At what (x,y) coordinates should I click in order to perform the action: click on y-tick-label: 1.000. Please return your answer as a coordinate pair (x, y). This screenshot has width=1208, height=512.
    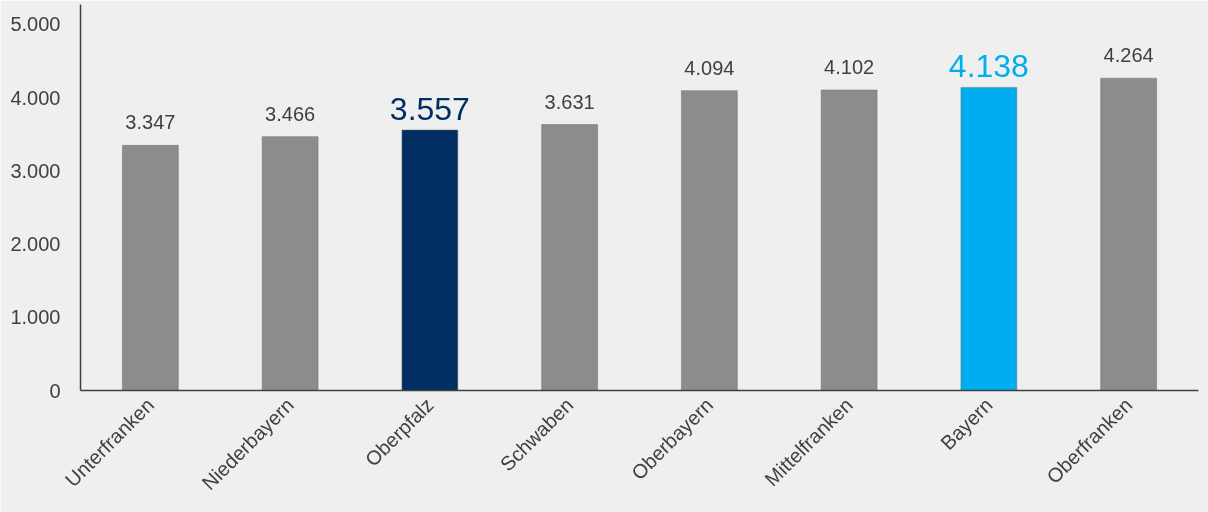
    Looking at the image, I should click on (35, 317).